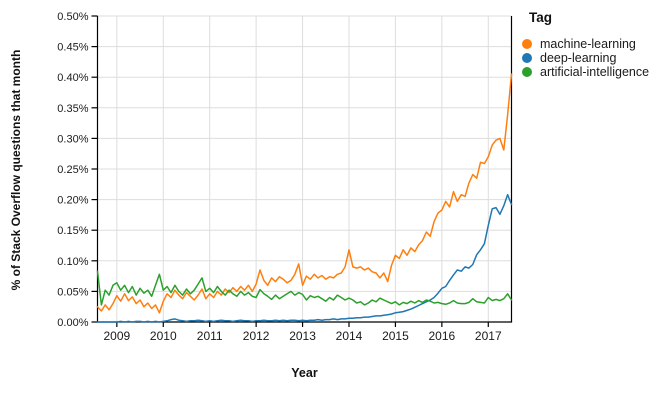  I want to click on y-tick-label: 0.05%, so click(72, 292).